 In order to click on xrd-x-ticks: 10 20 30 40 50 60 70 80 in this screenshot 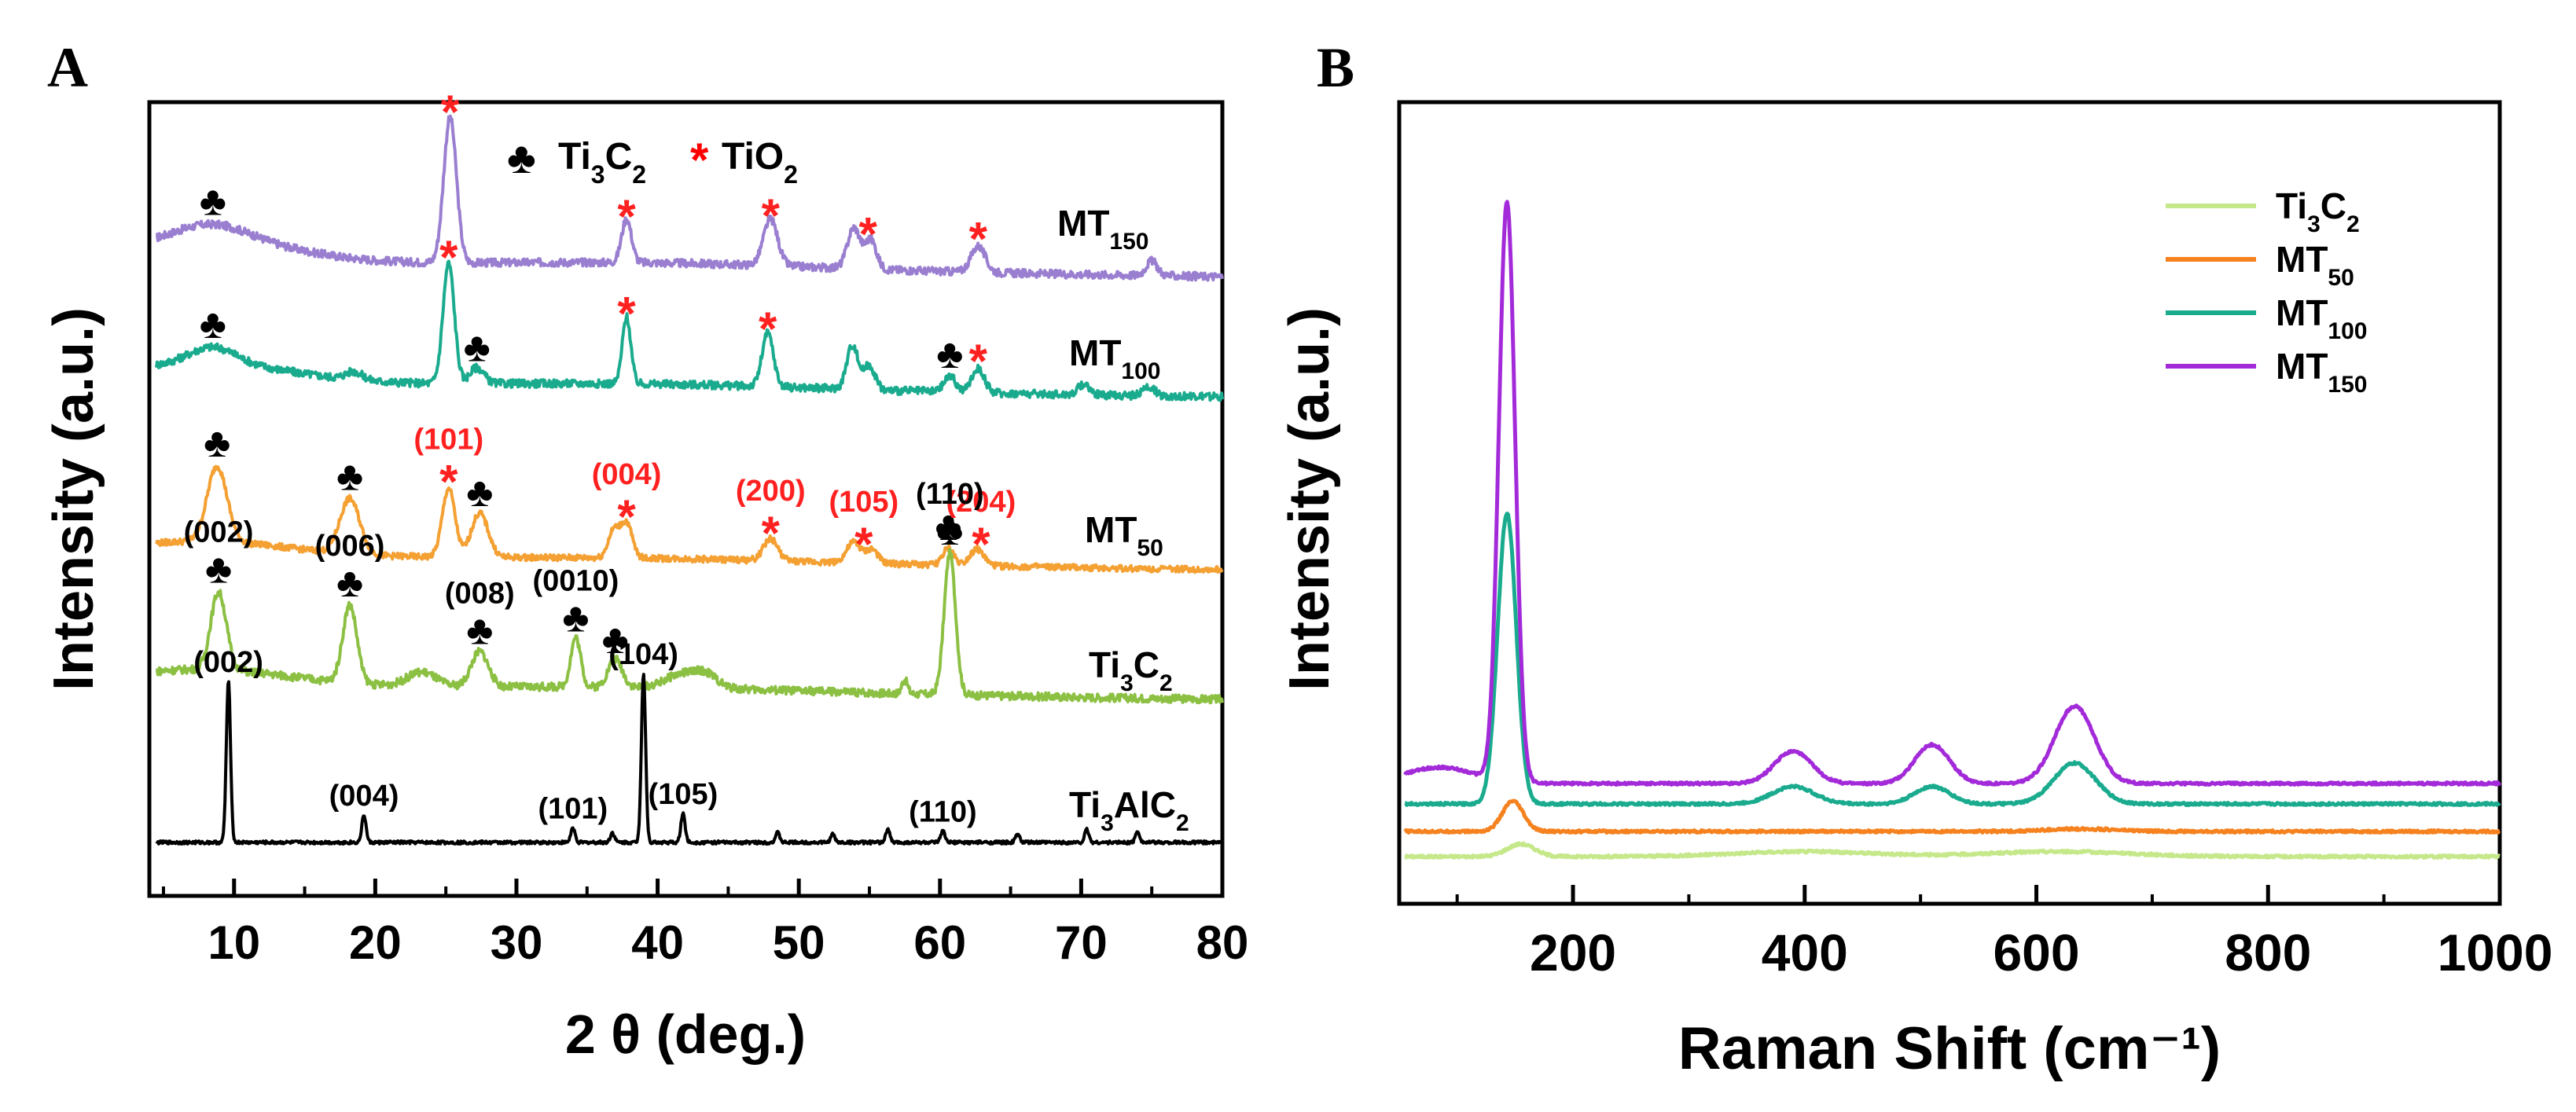, I will do `click(705, 924)`.